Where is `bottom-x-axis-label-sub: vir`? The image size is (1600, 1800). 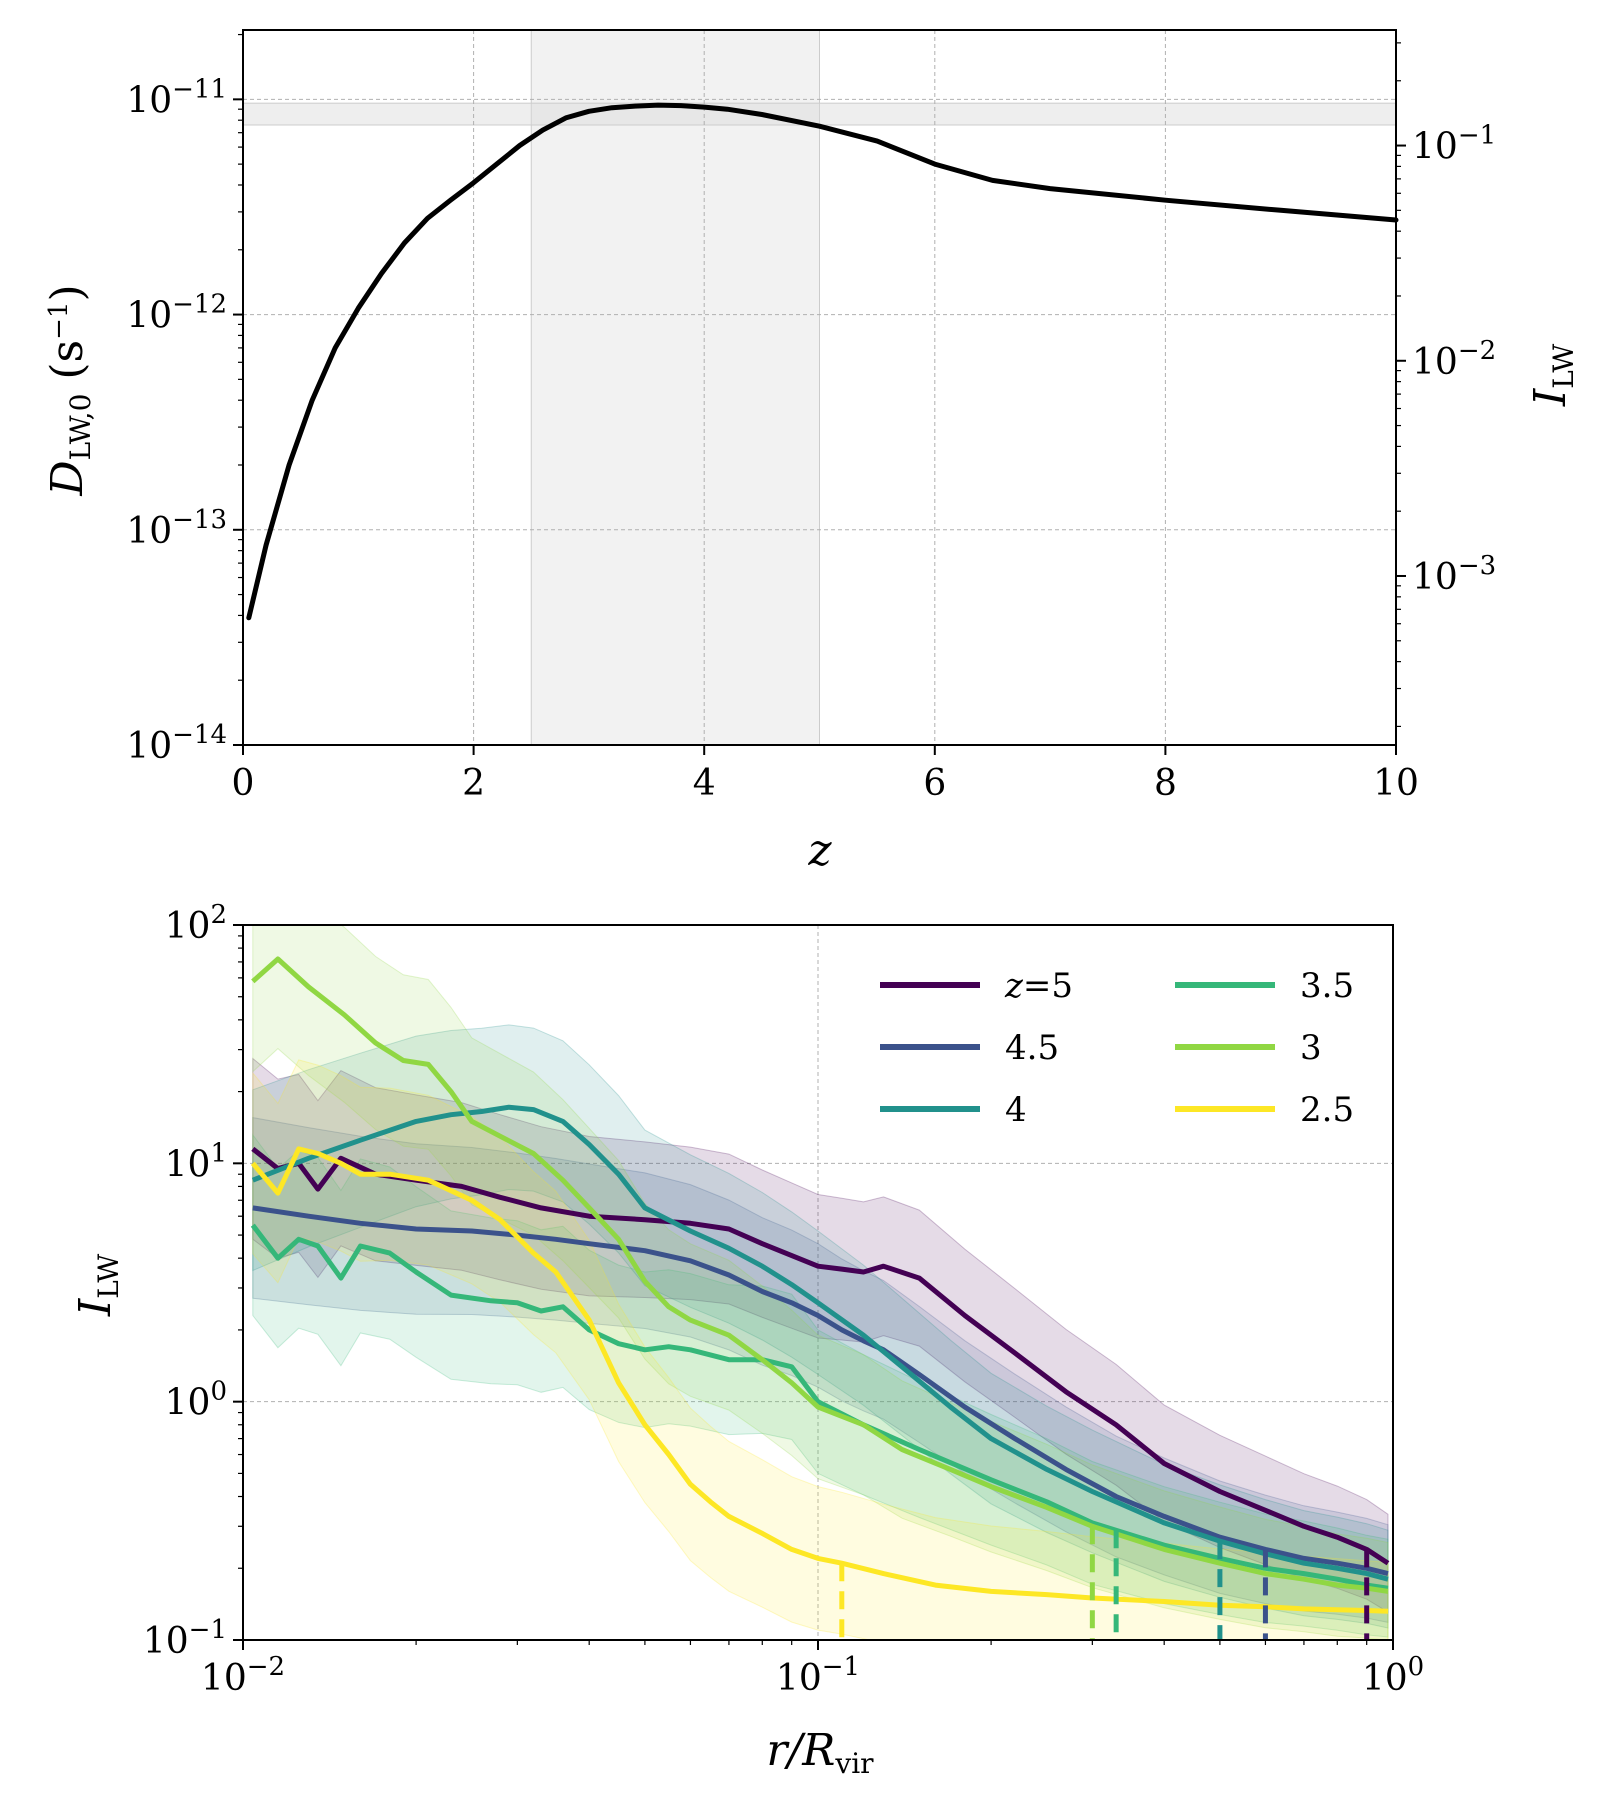
bottom-x-axis-label-sub: vir is located at coordinates (854, 1763).